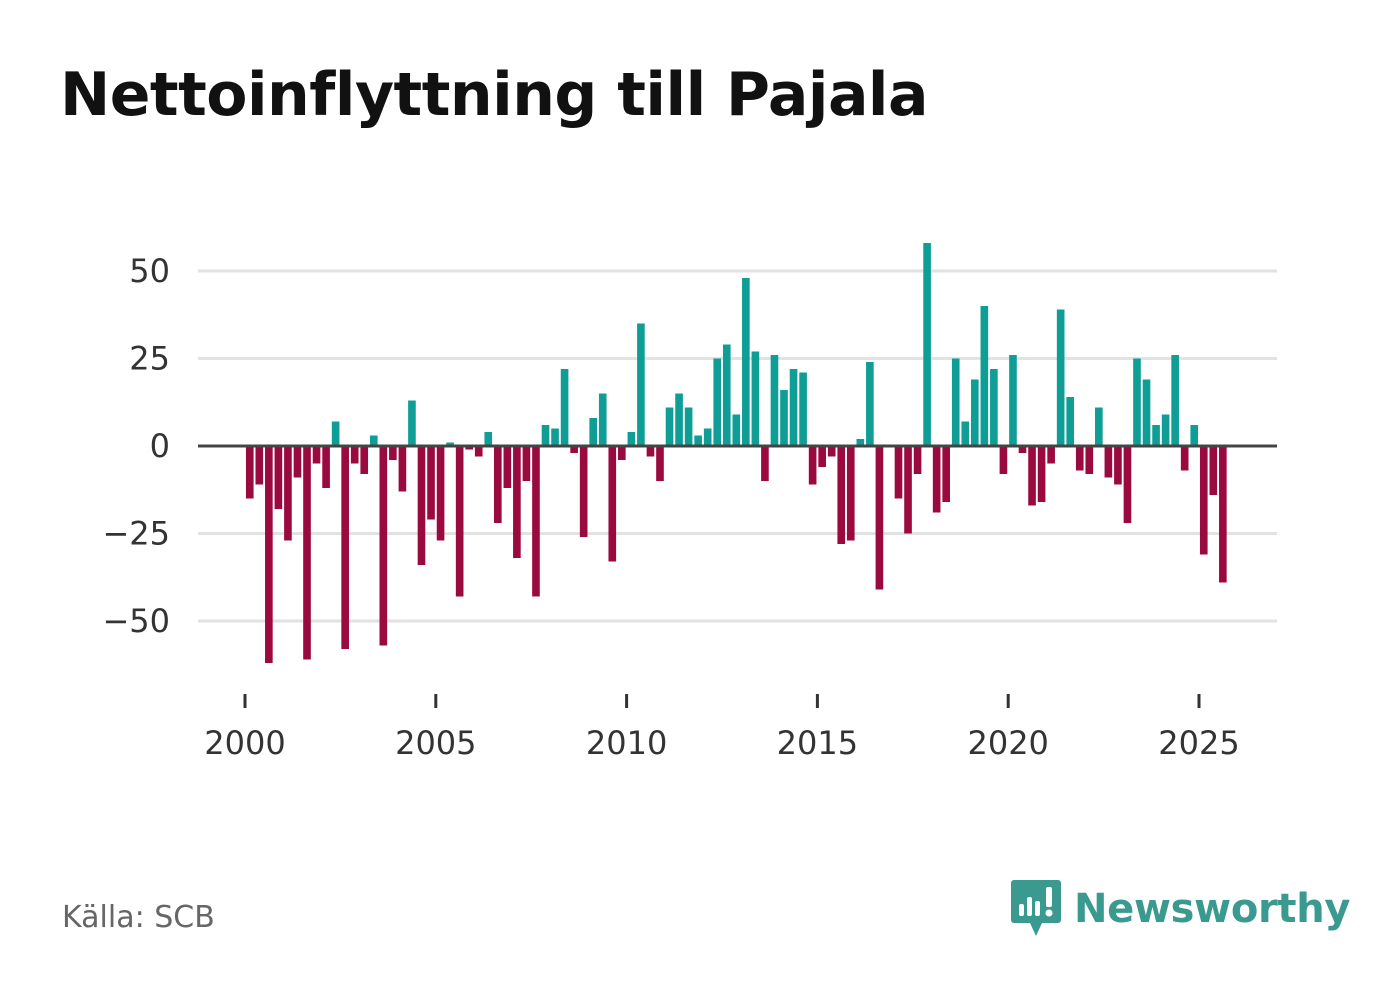  I want to click on y-tick-label: 0, so click(160, 446).